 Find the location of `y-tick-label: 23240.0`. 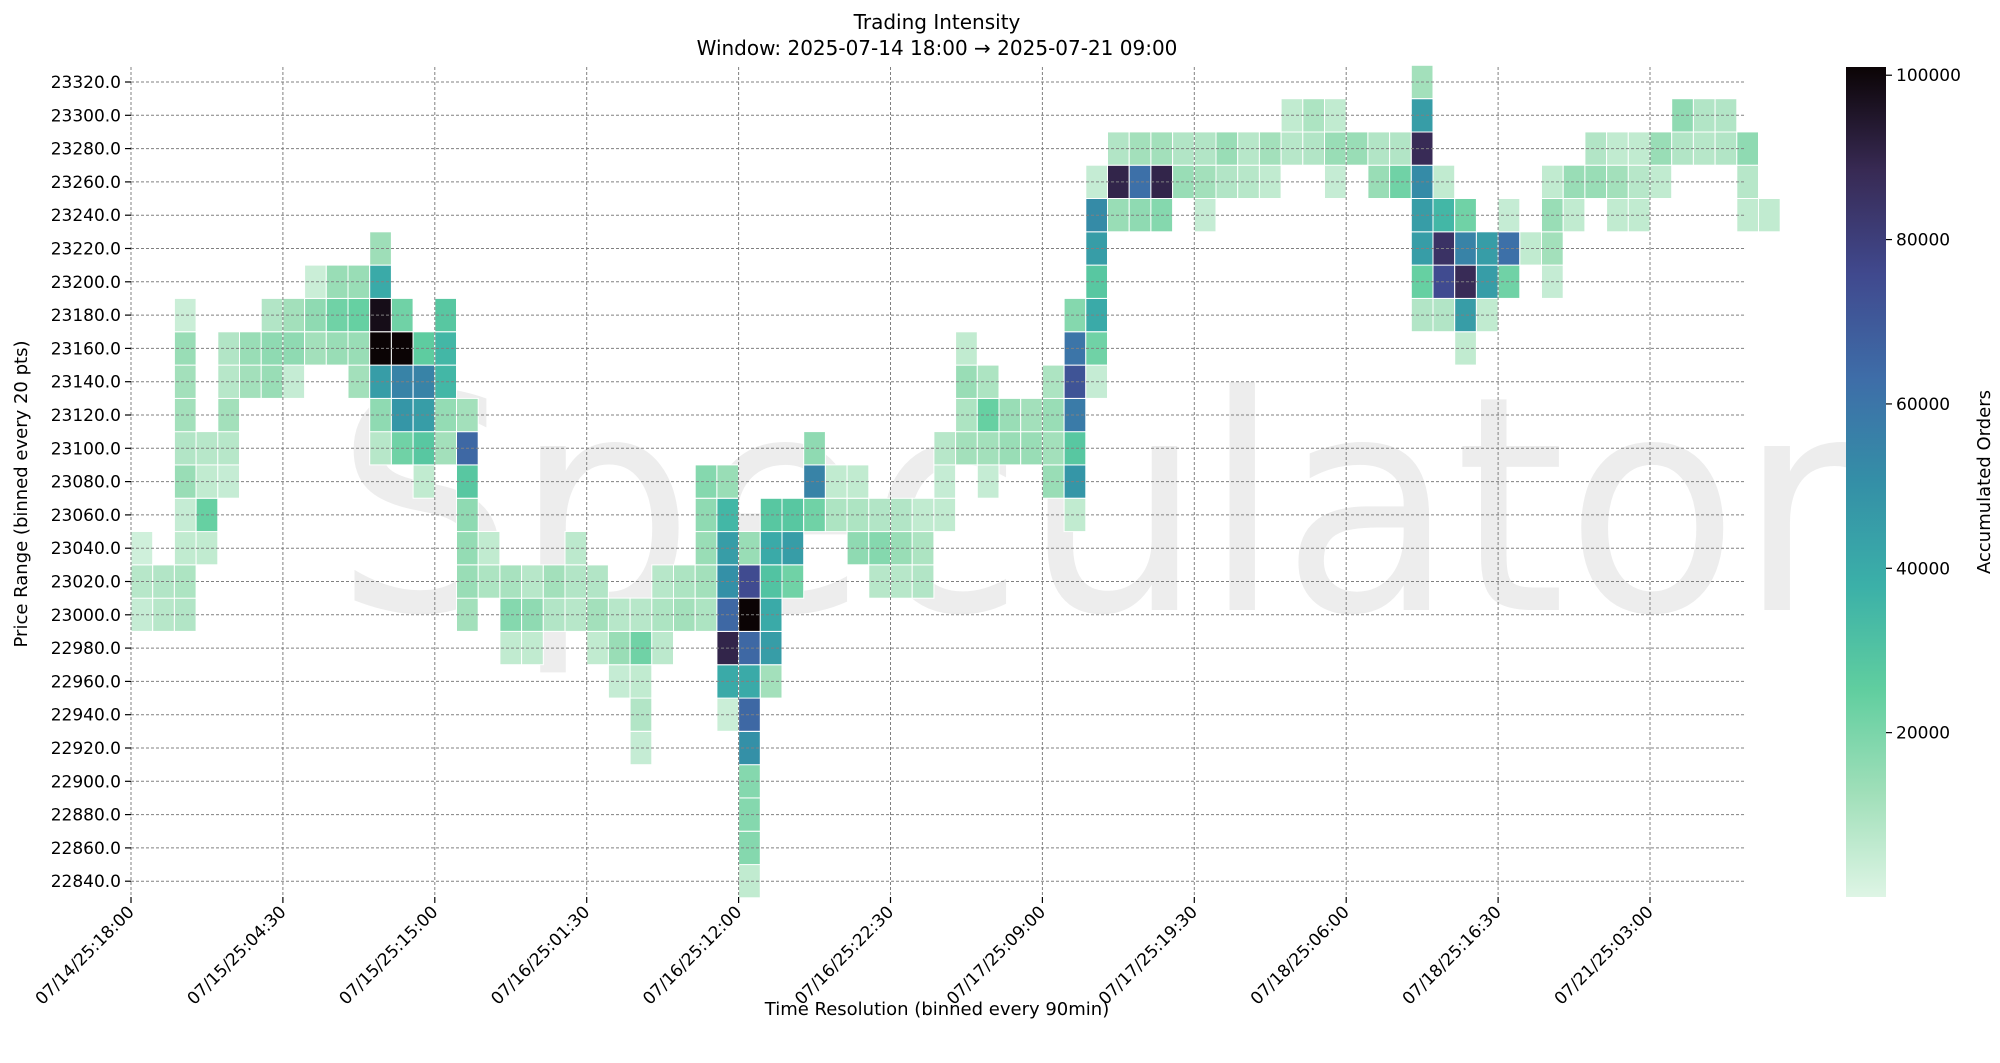

y-tick-label: 23240.0 is located at coordinates (86, 216).